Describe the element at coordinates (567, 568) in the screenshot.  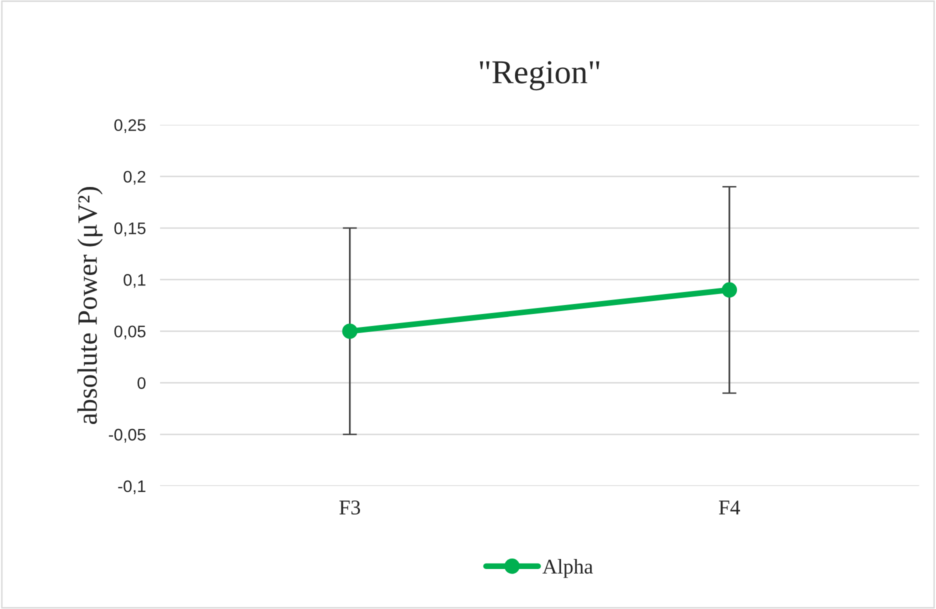
I see `legend-label: Alpha` at that location.